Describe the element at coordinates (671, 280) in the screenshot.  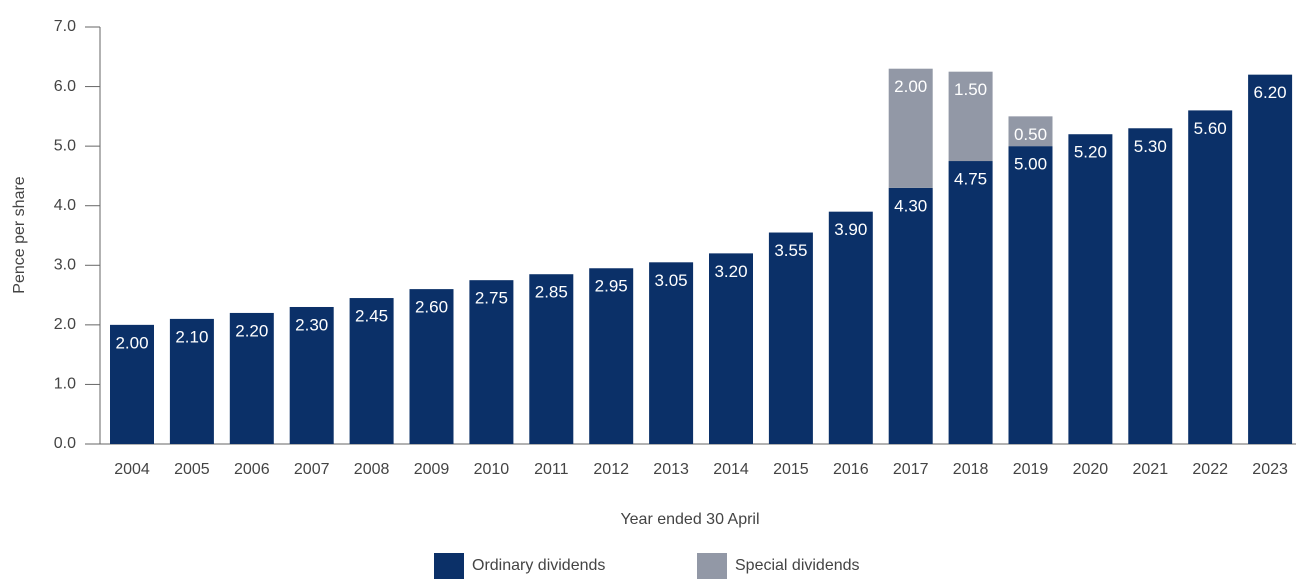
I see `value-label: 3.05` at that location.